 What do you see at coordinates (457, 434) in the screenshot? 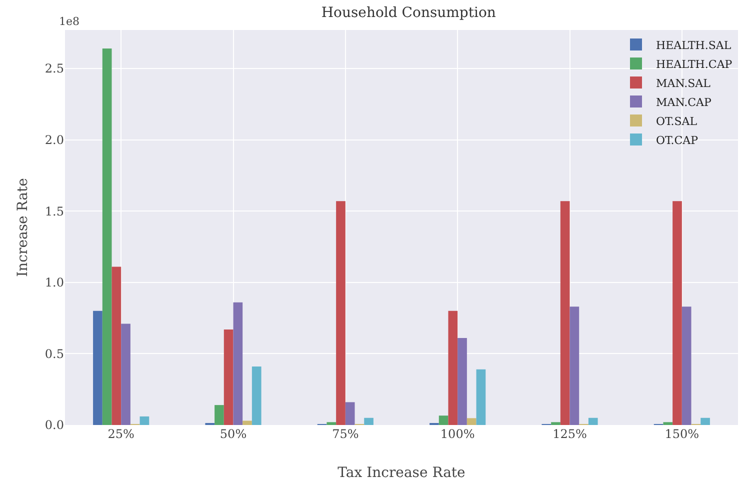
I see `x-tick-label: 100%` at bounding box center [457, 434].